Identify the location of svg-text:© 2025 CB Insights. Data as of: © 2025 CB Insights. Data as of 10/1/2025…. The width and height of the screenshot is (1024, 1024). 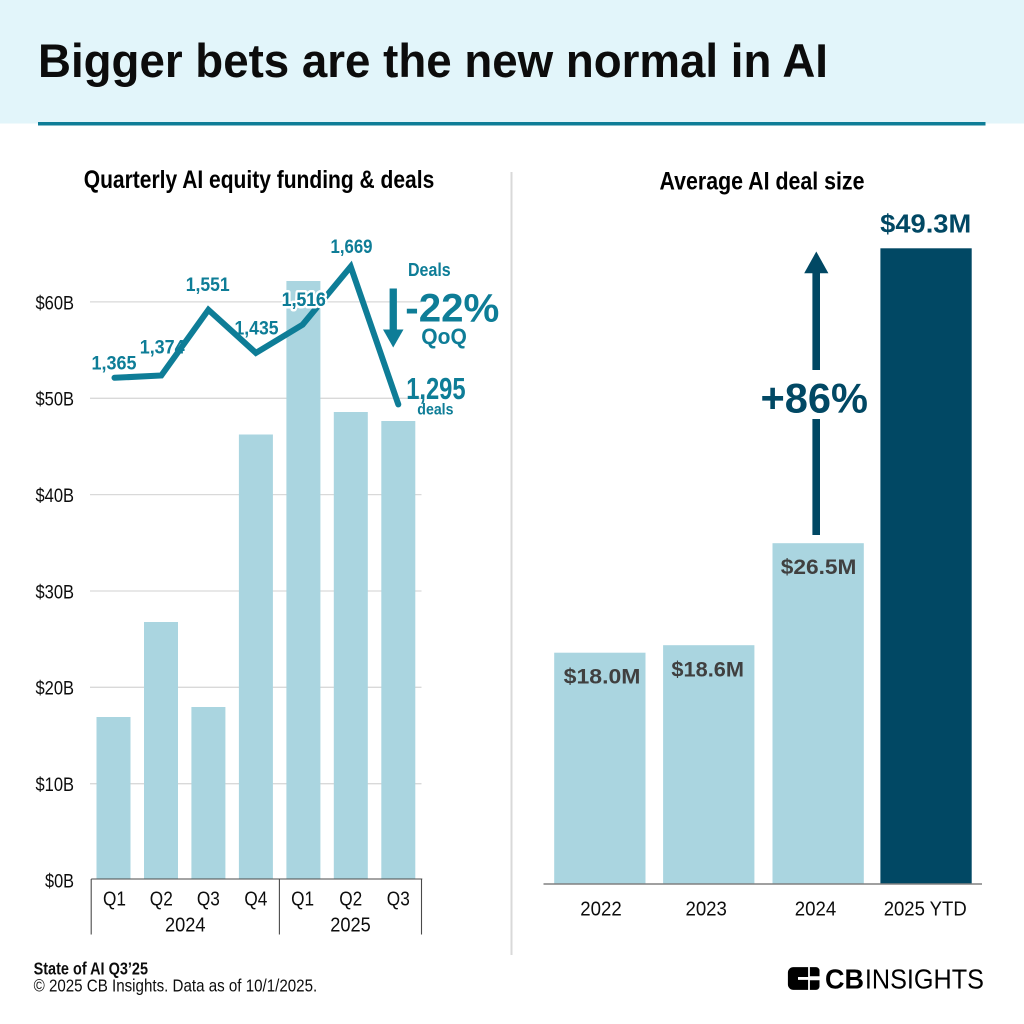
(176, 986).